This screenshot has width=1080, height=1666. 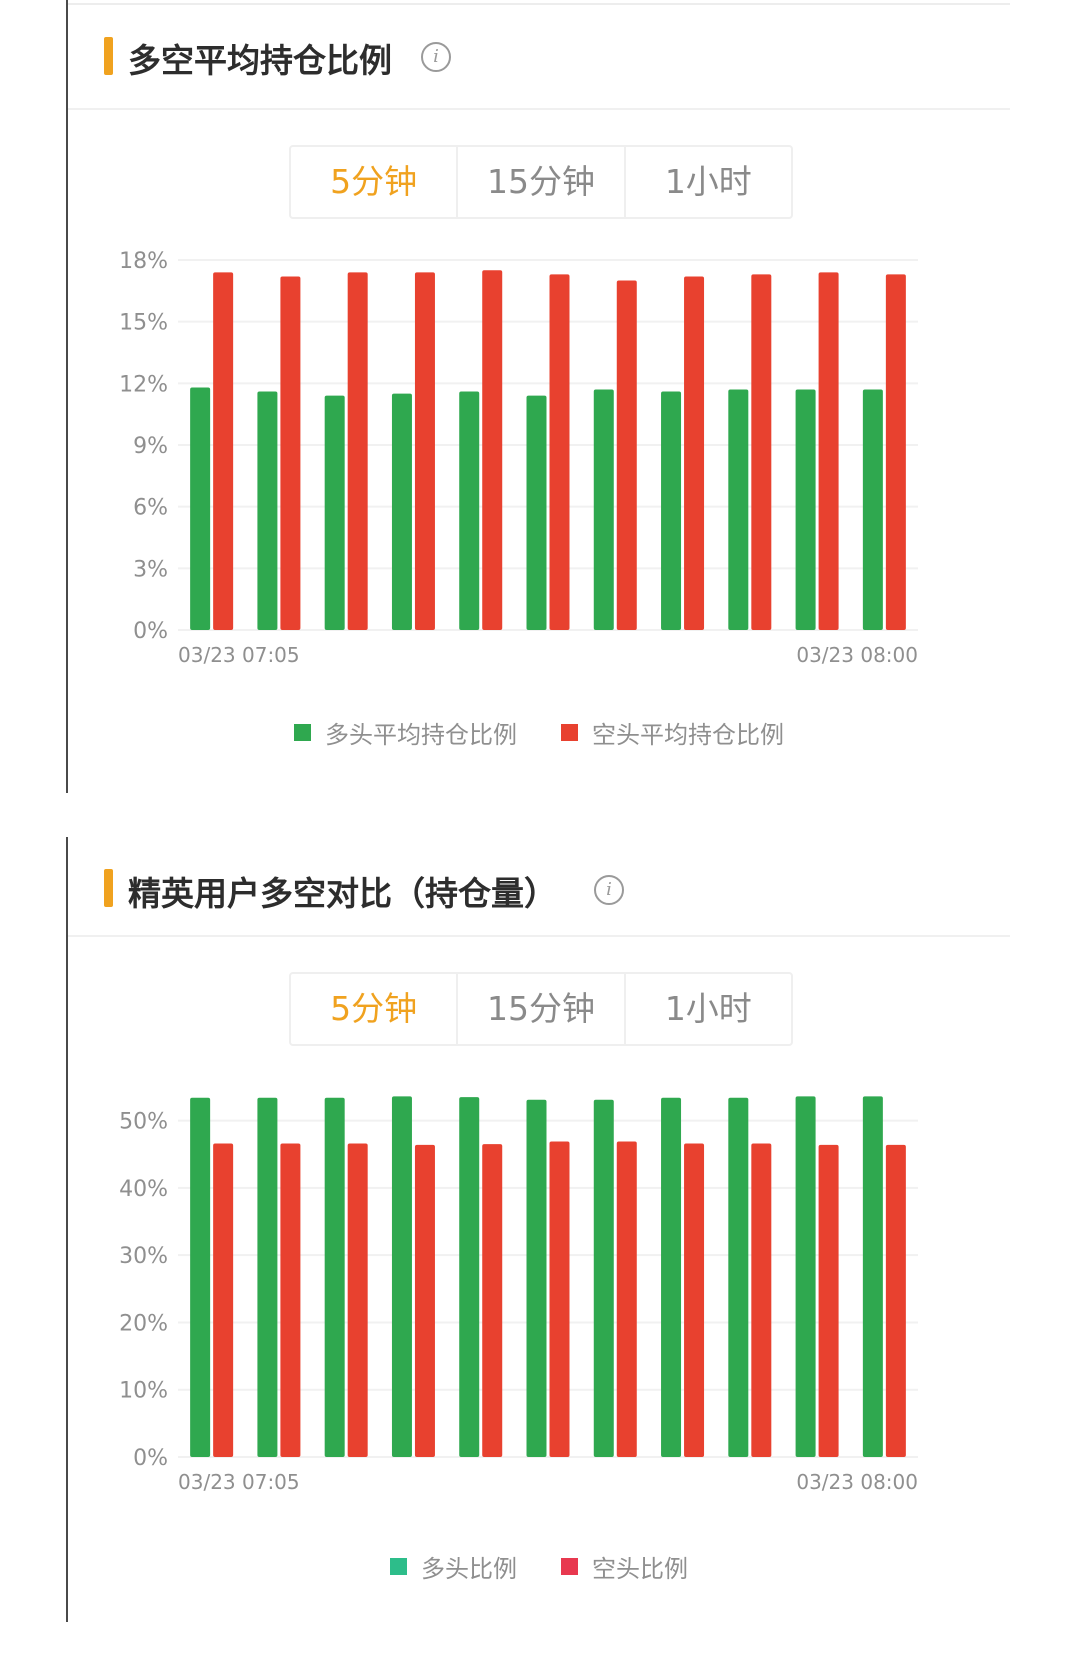 I want to click on y-tick-label: 20%, so click(x=143, y=1323).